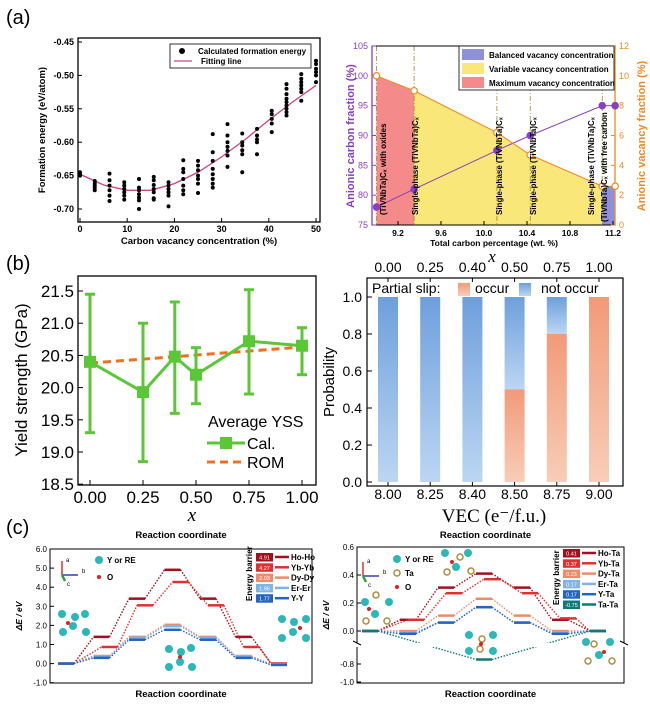 Image resolution: width=650 pixels, height=705 pixels. Describe the element at coordinates (181, 616) in the screenshot. I see `plot-frame` at that location.